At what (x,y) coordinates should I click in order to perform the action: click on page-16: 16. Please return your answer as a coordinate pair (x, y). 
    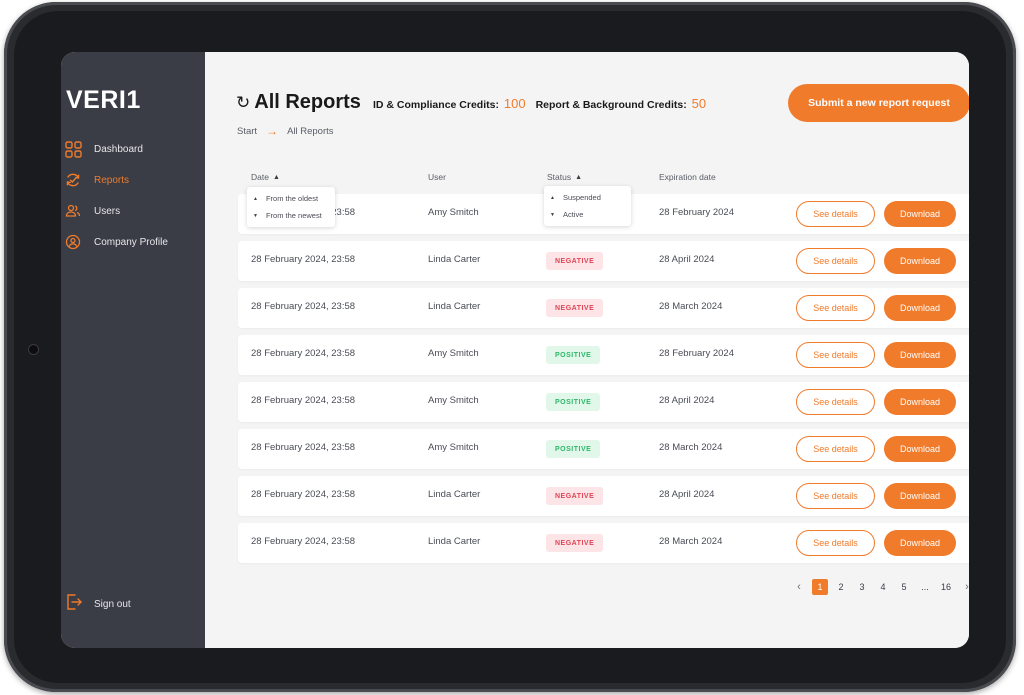
    Looking at the image, I should click on (945, 587).